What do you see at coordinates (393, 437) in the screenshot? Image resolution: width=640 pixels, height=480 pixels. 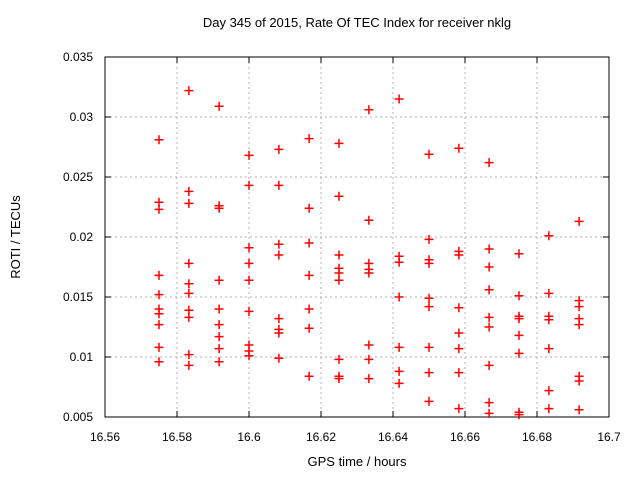 I see `x-tick-label: 16.64` at bounding box center [393, 437].